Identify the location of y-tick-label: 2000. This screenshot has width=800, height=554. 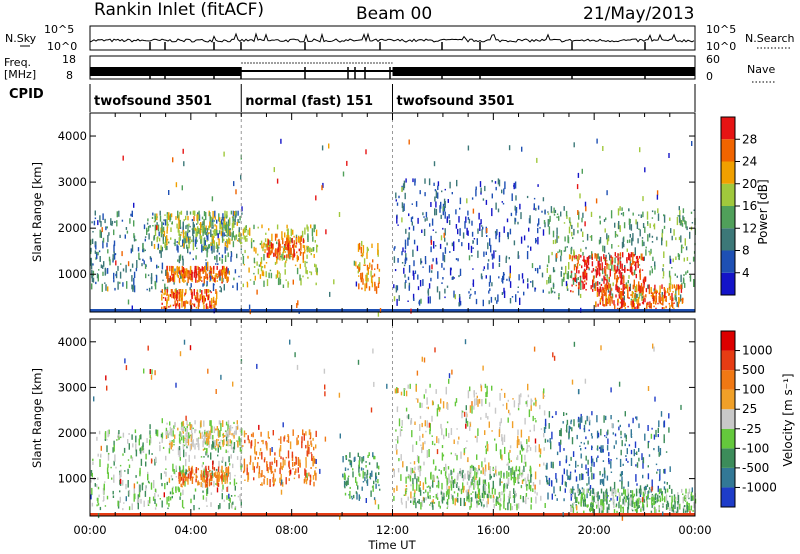
(72, 228).